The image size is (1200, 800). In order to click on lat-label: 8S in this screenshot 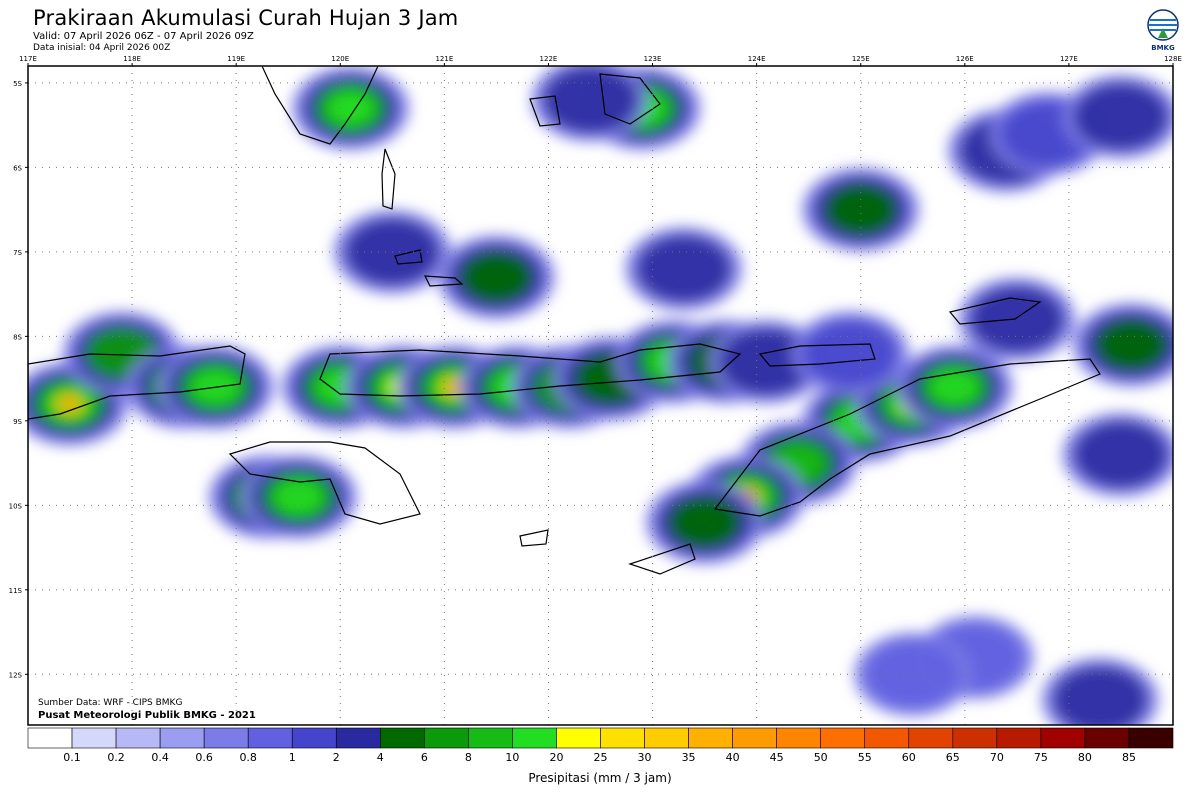, I will do `click(17, 337)`.